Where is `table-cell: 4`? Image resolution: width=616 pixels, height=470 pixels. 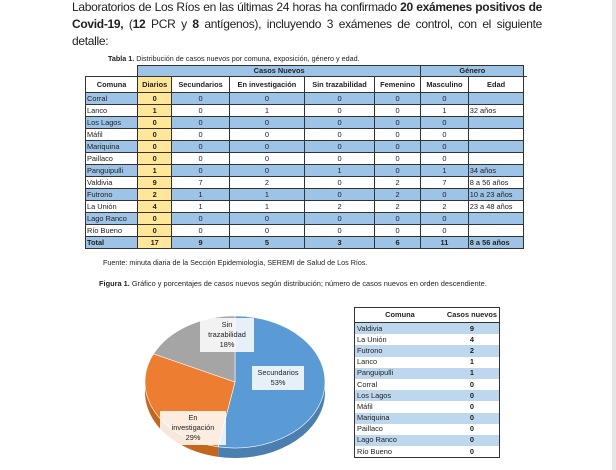 table-cell: 4 is located at coordinates (155, 206).